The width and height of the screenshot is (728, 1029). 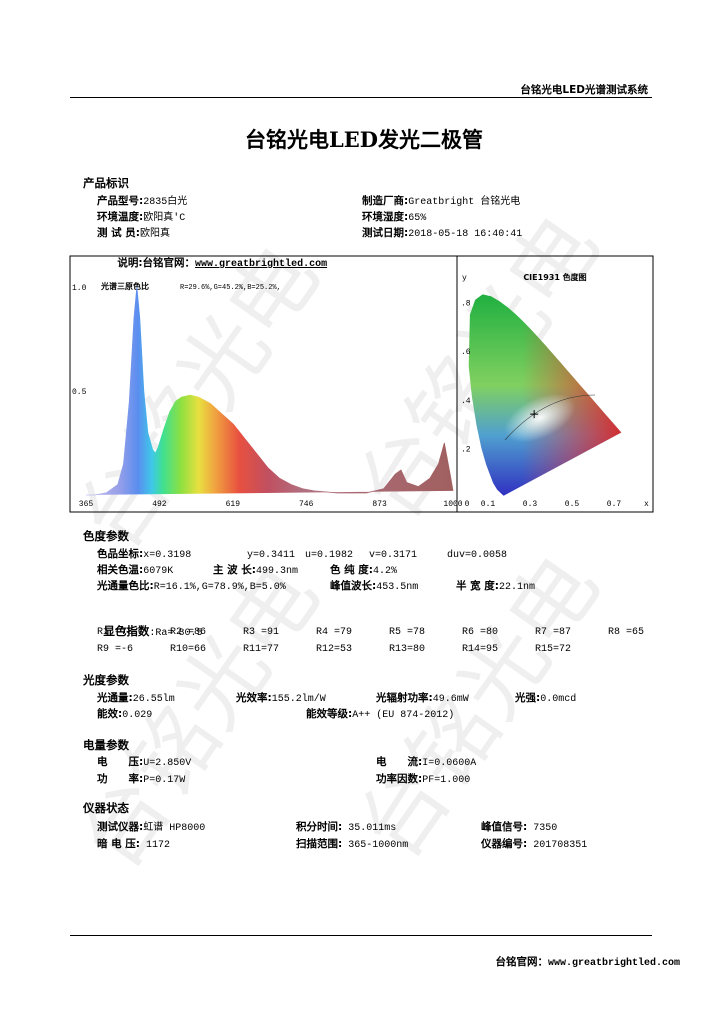 What do you see at coordinates (255, 570) in the screenshot?
I see `field: 主 波 长:499.3nm` at bounding box center [255, 570].